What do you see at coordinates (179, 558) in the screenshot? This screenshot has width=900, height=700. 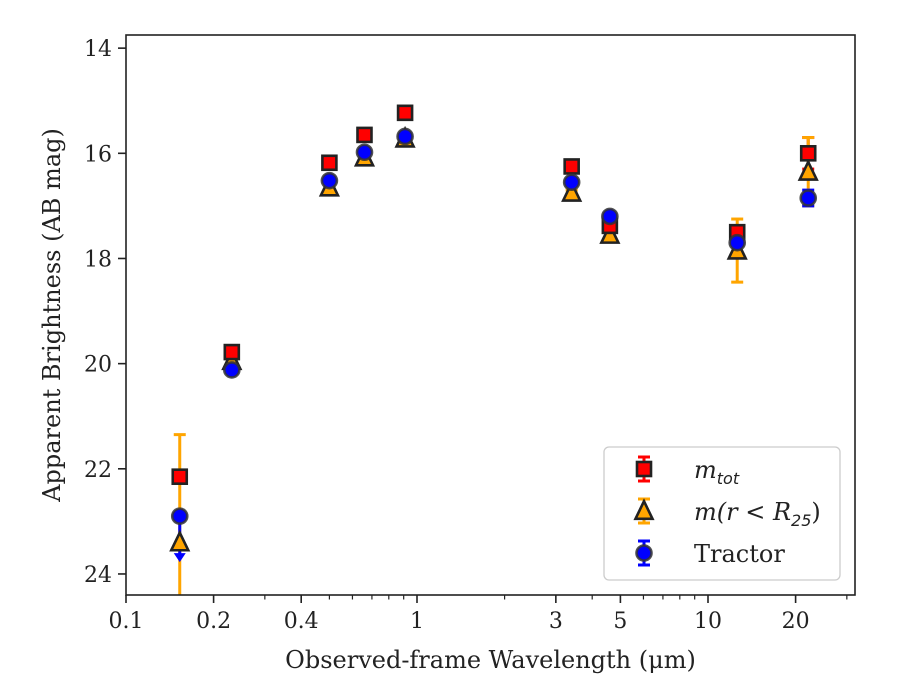 I see `upper-limit-arrow` at bounding box center [179, 558].